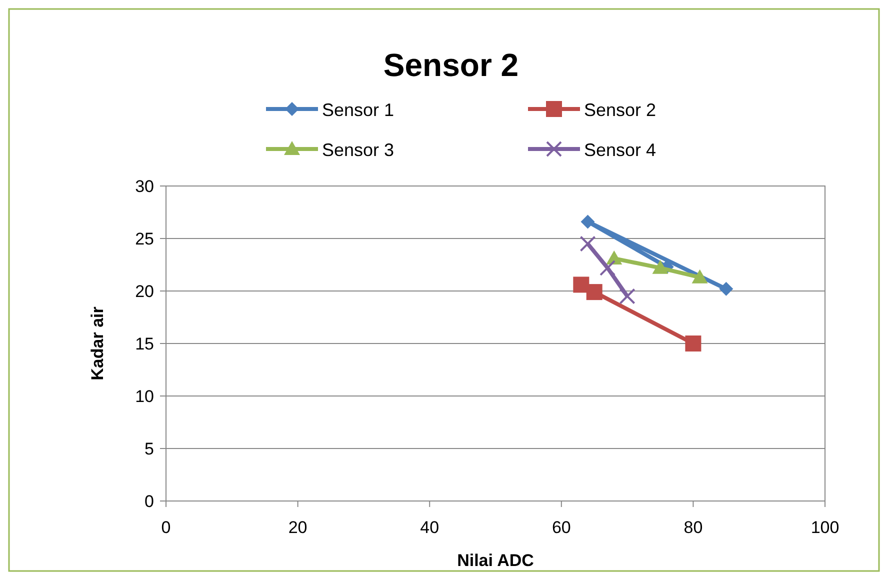 The height and width of the screenshot is (580, 888). Describe the element at coordinates (358, 110) in the screenshot. I see `legend-label: Sensor 1` at that location.